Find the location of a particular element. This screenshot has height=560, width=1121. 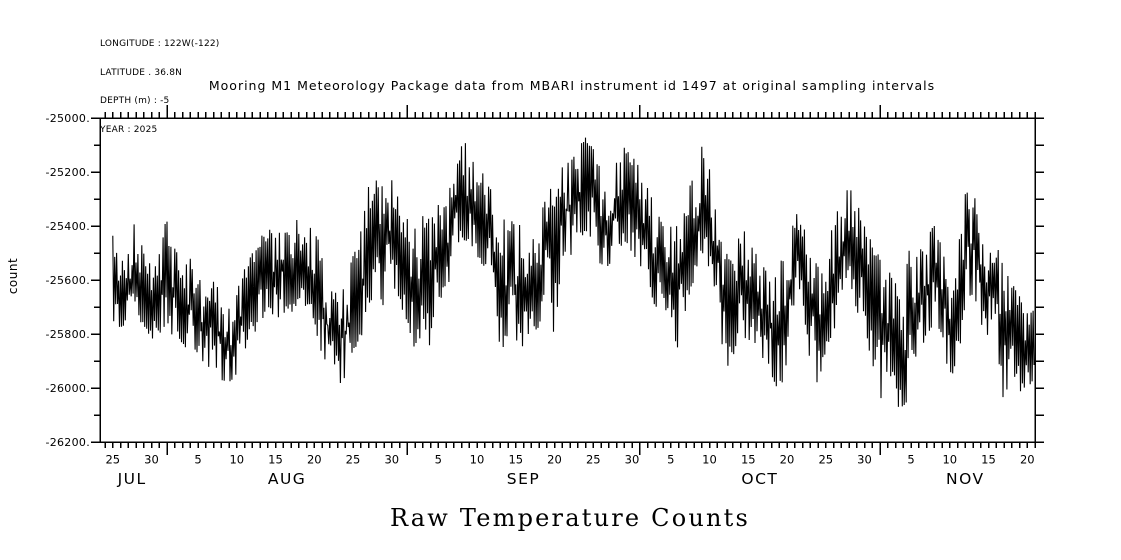

y-tick-label: -25800. is located at coordinates (67, 334).